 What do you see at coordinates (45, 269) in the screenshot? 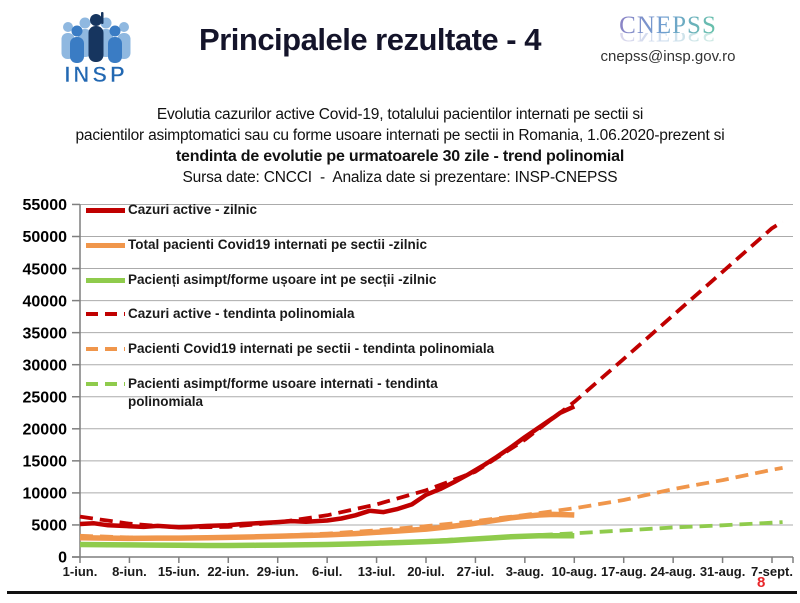
I see `y-tick-label: 45000` at bounding box center [45, 269].